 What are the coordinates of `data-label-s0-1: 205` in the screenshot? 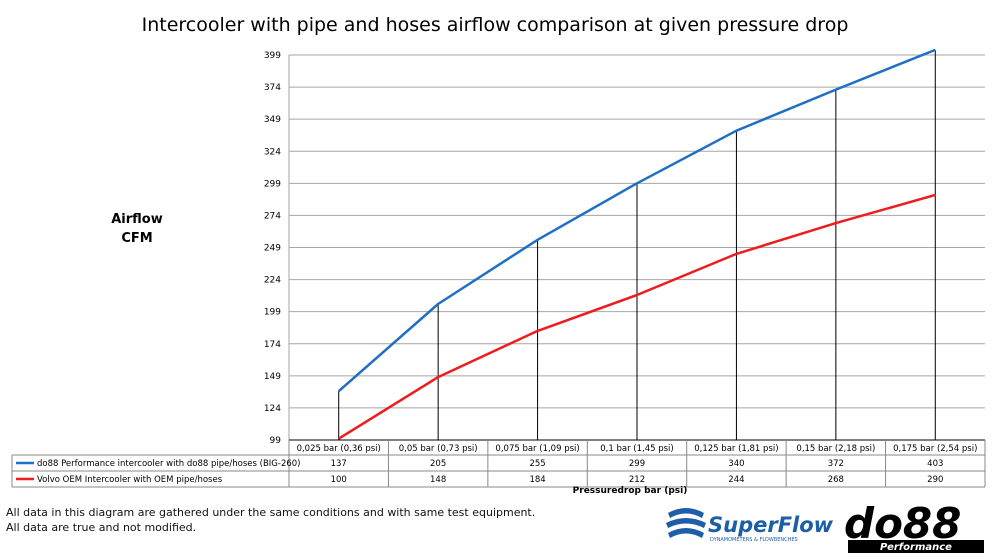 It's located at (438, 464).